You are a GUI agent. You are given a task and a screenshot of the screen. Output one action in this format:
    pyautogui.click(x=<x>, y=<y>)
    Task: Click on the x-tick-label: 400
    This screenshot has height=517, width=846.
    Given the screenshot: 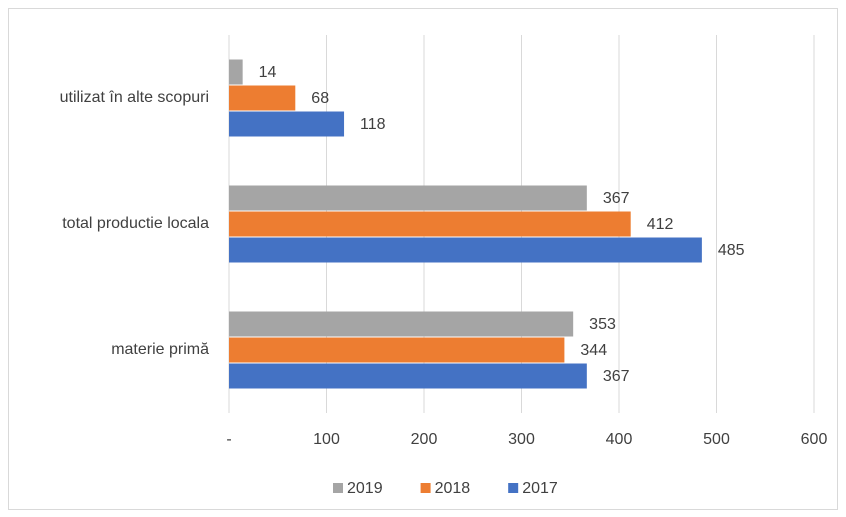 What is the action you would take?
    pyautogui.click(x=619, y=439)
    